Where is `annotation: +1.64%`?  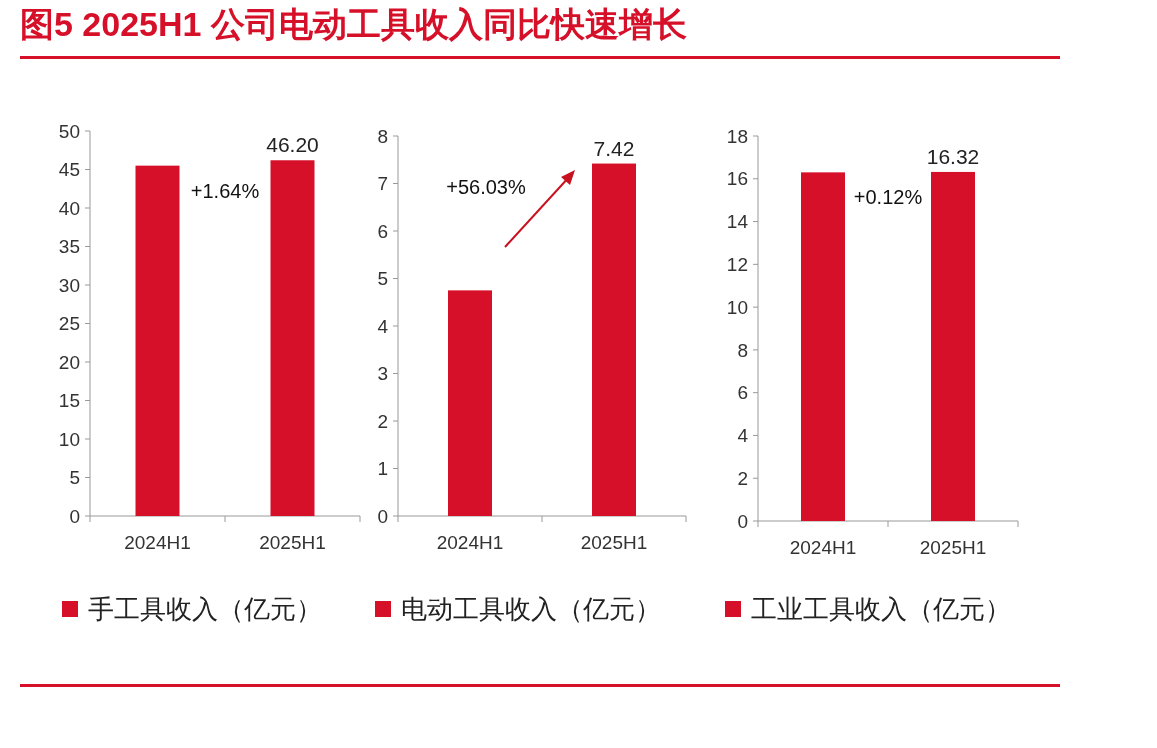 annotation: +1.64% is located at coordinates (225, 190).